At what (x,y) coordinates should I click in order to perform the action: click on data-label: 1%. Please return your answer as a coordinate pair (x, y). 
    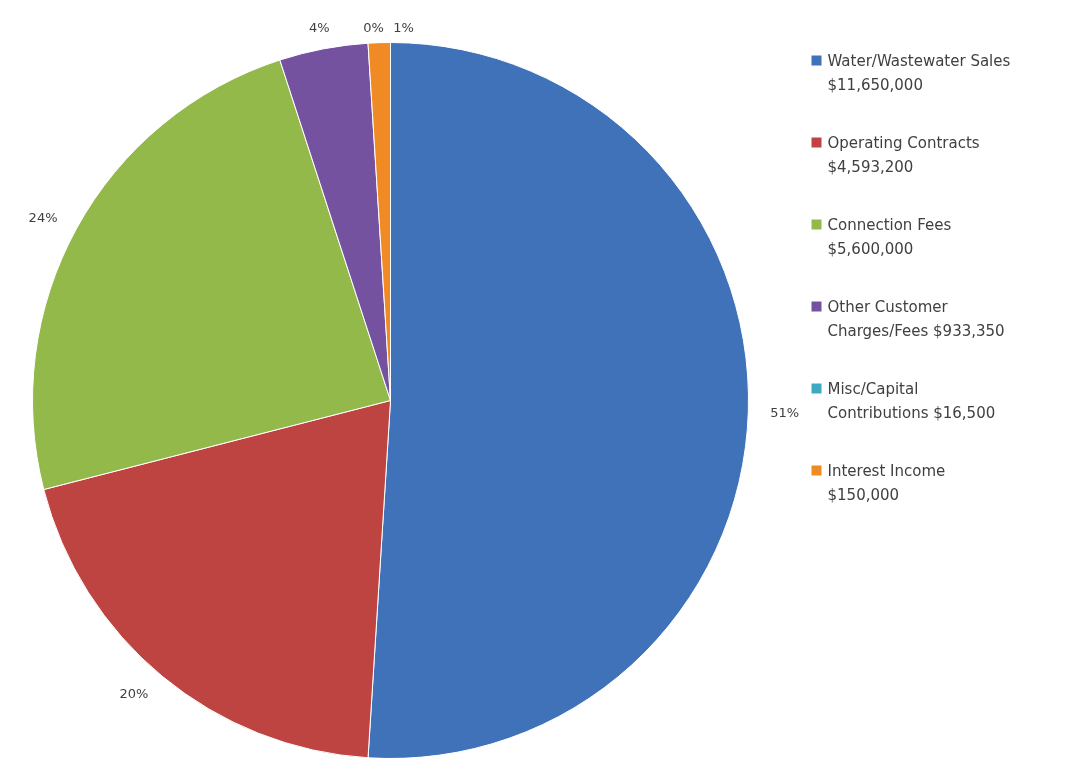
    Looking at the image, I should click on (403, 27).